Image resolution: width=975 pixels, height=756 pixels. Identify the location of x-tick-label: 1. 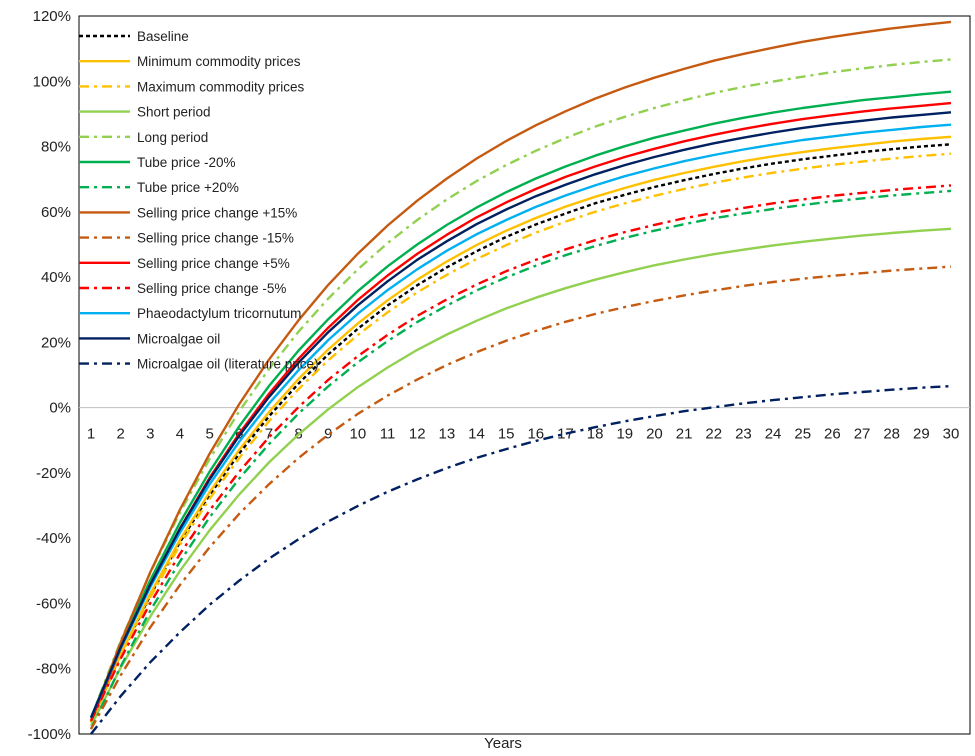
(91, 434).